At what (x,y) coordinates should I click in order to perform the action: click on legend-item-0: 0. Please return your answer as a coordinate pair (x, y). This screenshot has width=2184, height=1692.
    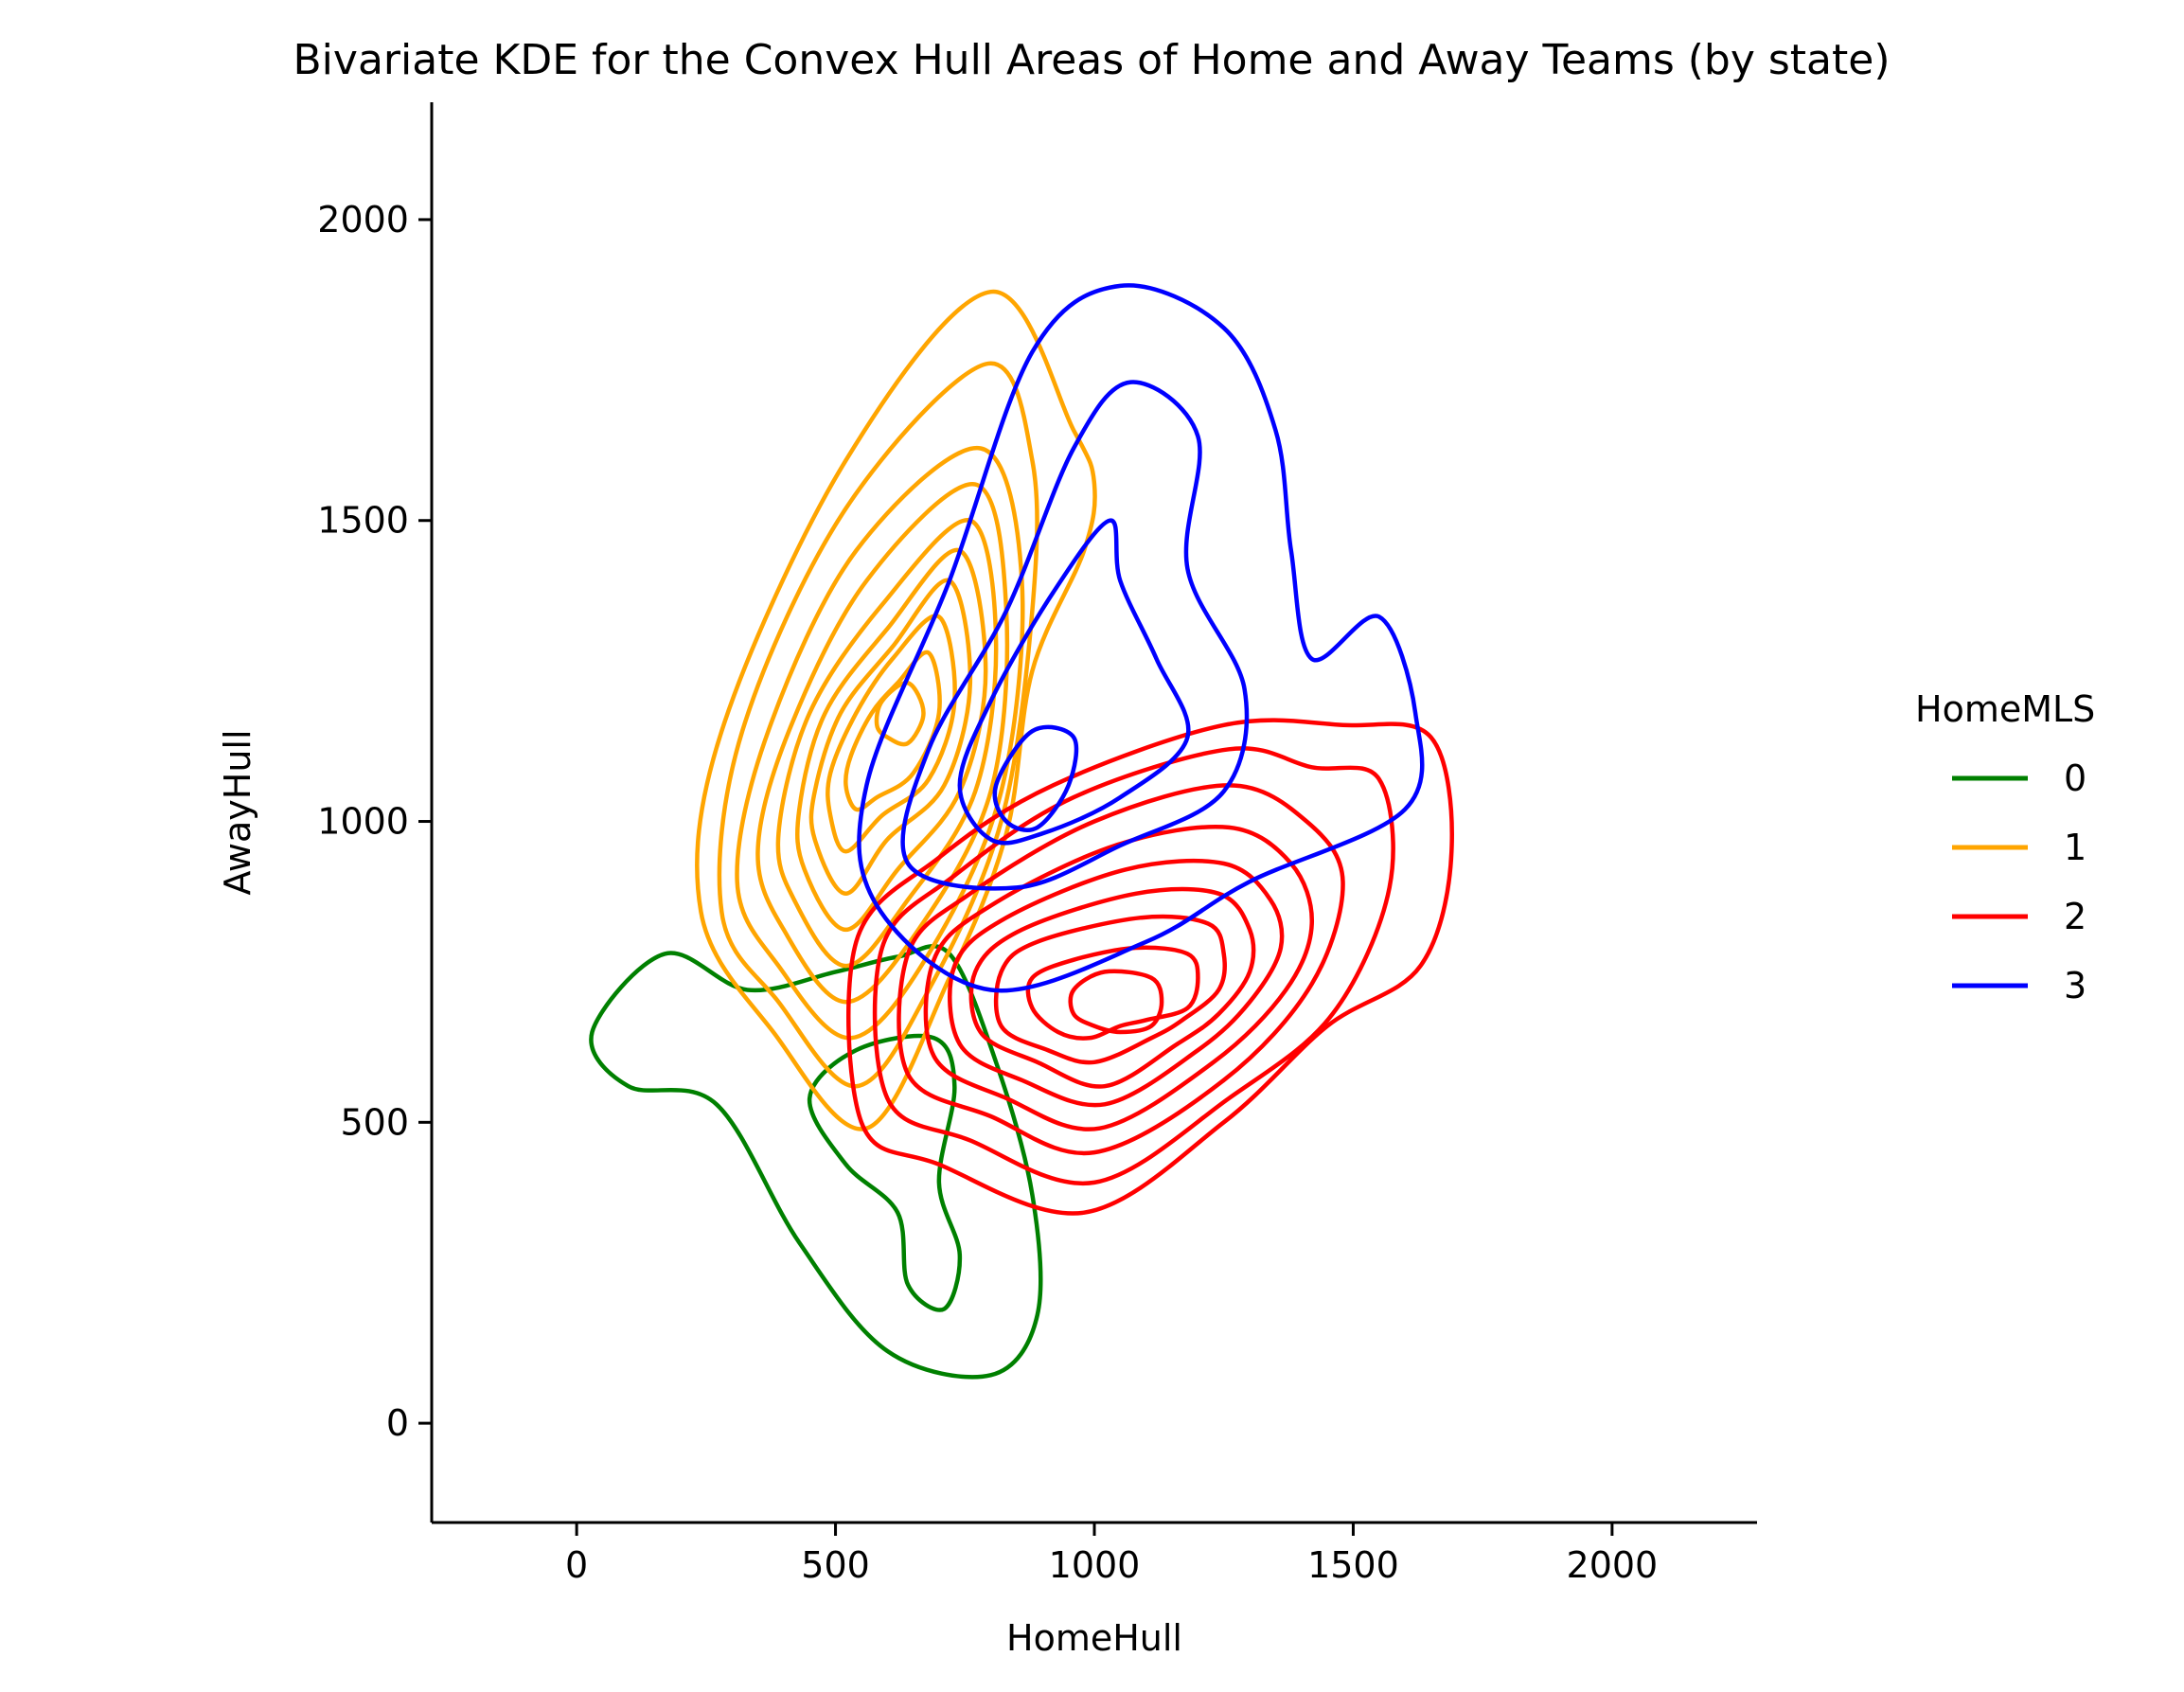
    Looking at the image, I should click on (2019, 778).